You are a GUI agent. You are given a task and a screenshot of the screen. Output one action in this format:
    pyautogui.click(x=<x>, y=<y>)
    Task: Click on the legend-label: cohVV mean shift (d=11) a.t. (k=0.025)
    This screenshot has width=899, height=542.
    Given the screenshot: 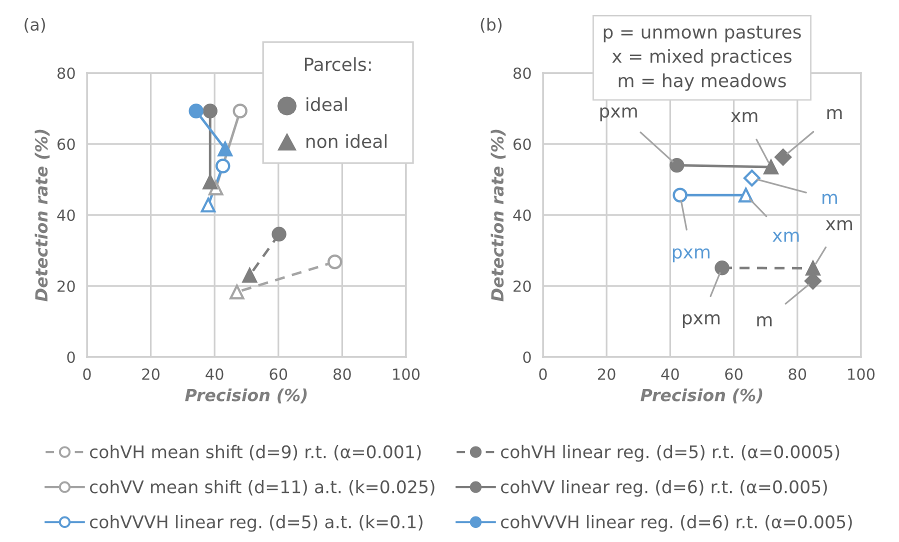 What is the action you would take?
    pyautogui.click(x=262, y=488)
    